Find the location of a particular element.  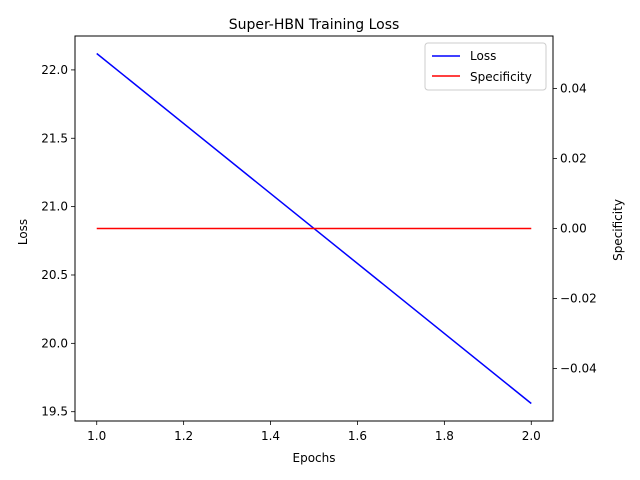

x-axis-label: Epochs is located at coordinates (314, 458).